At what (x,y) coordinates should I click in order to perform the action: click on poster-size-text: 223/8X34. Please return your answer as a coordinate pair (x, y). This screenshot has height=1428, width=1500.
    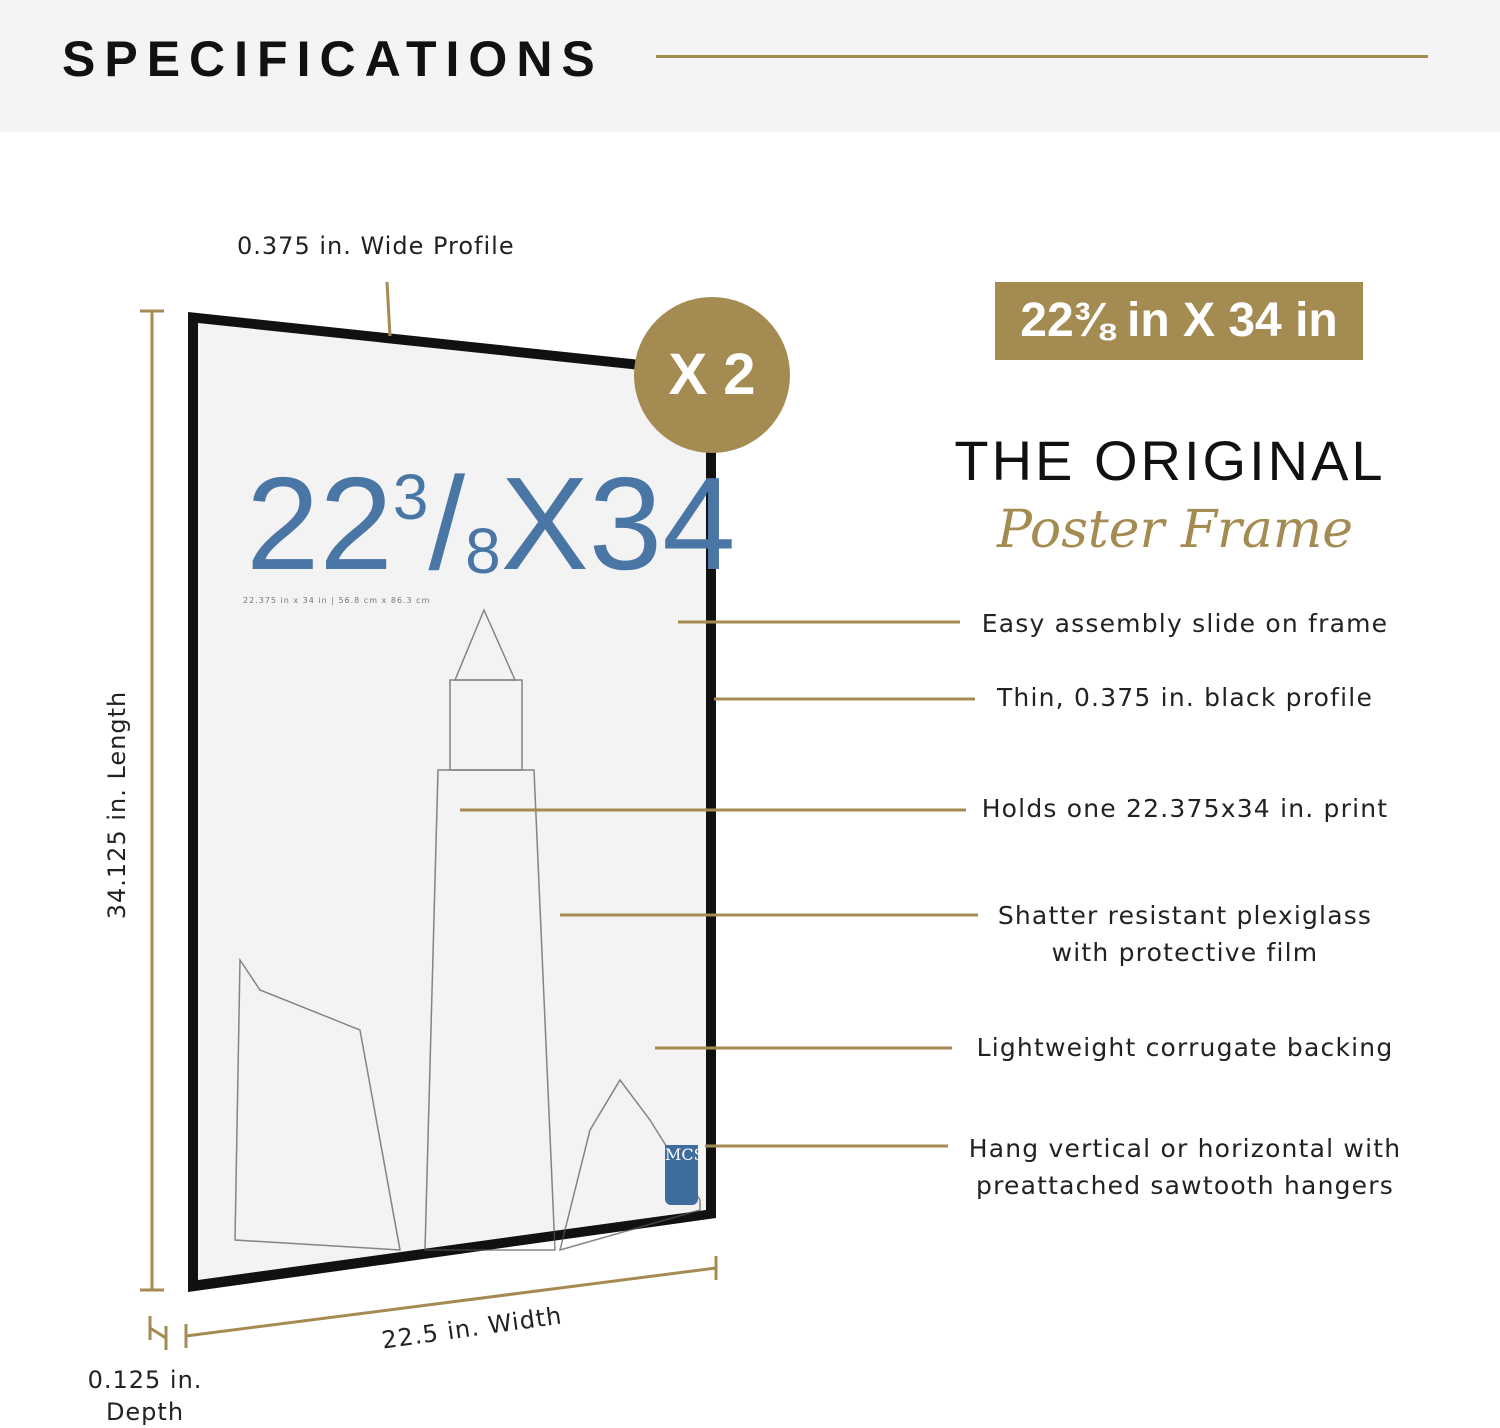
    Looking at the image, I should click on (491, 523).